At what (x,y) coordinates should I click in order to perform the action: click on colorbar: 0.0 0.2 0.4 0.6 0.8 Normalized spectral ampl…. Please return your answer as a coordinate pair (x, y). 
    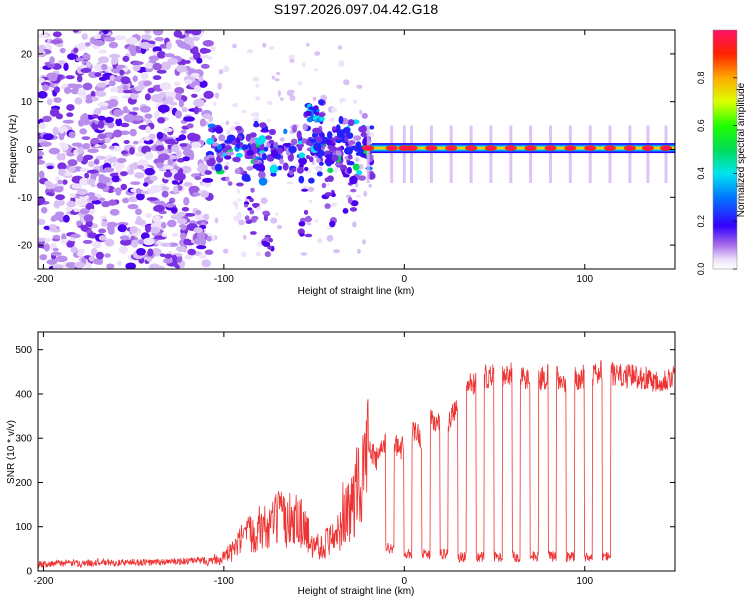
    Looking at the image, I should click on (721, 152).